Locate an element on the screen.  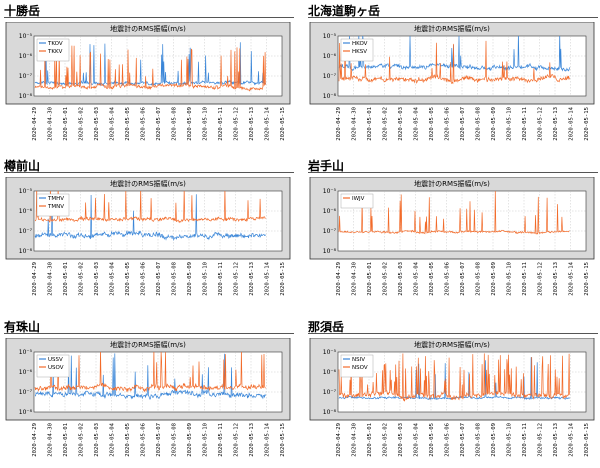
legend: TKOV TKKV is located at coordinates (53, 50).